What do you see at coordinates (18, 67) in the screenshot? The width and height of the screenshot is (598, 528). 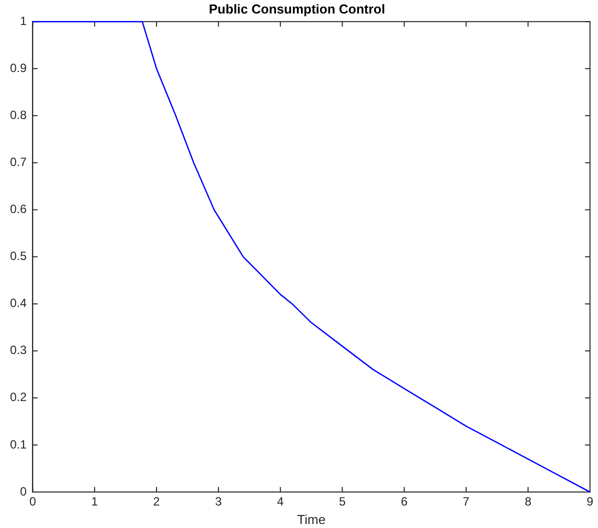 I see `y-tick-label: 0.9` at bounding box center [18, 67].